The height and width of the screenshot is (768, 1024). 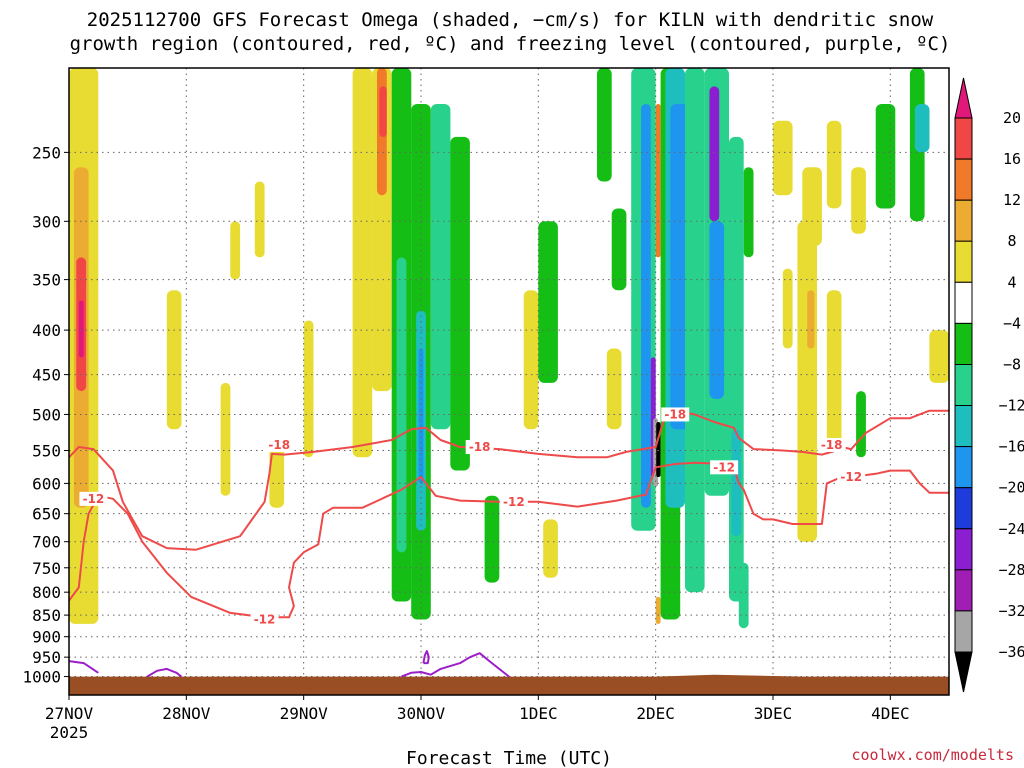 I want to click on contour-label--12-1: -12, so click(x=265, y=620).